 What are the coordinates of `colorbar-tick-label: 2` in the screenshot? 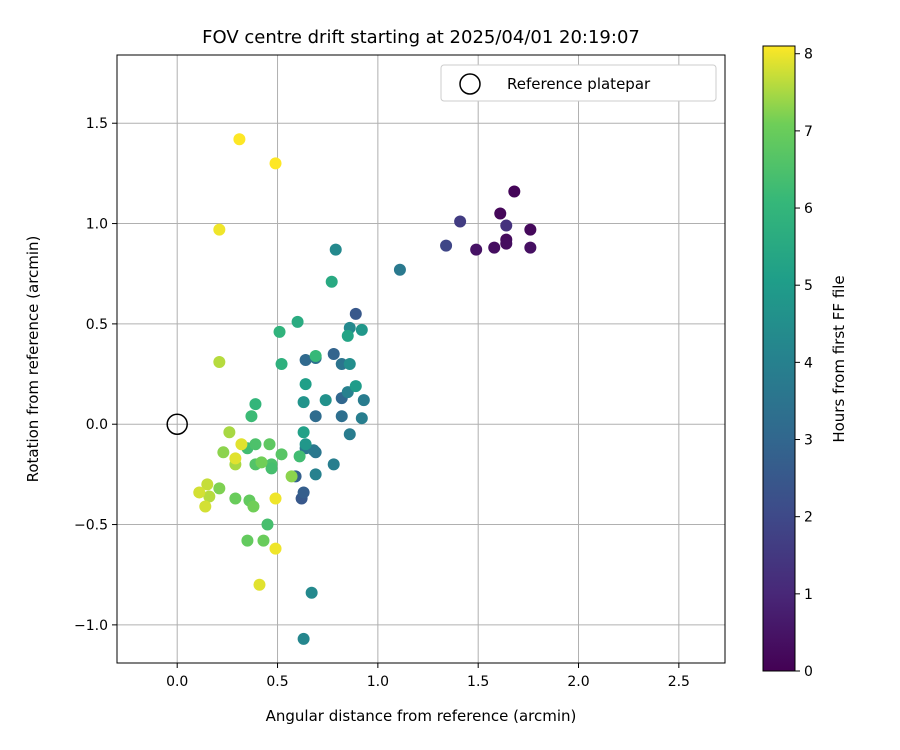 It's located at (808, 518).